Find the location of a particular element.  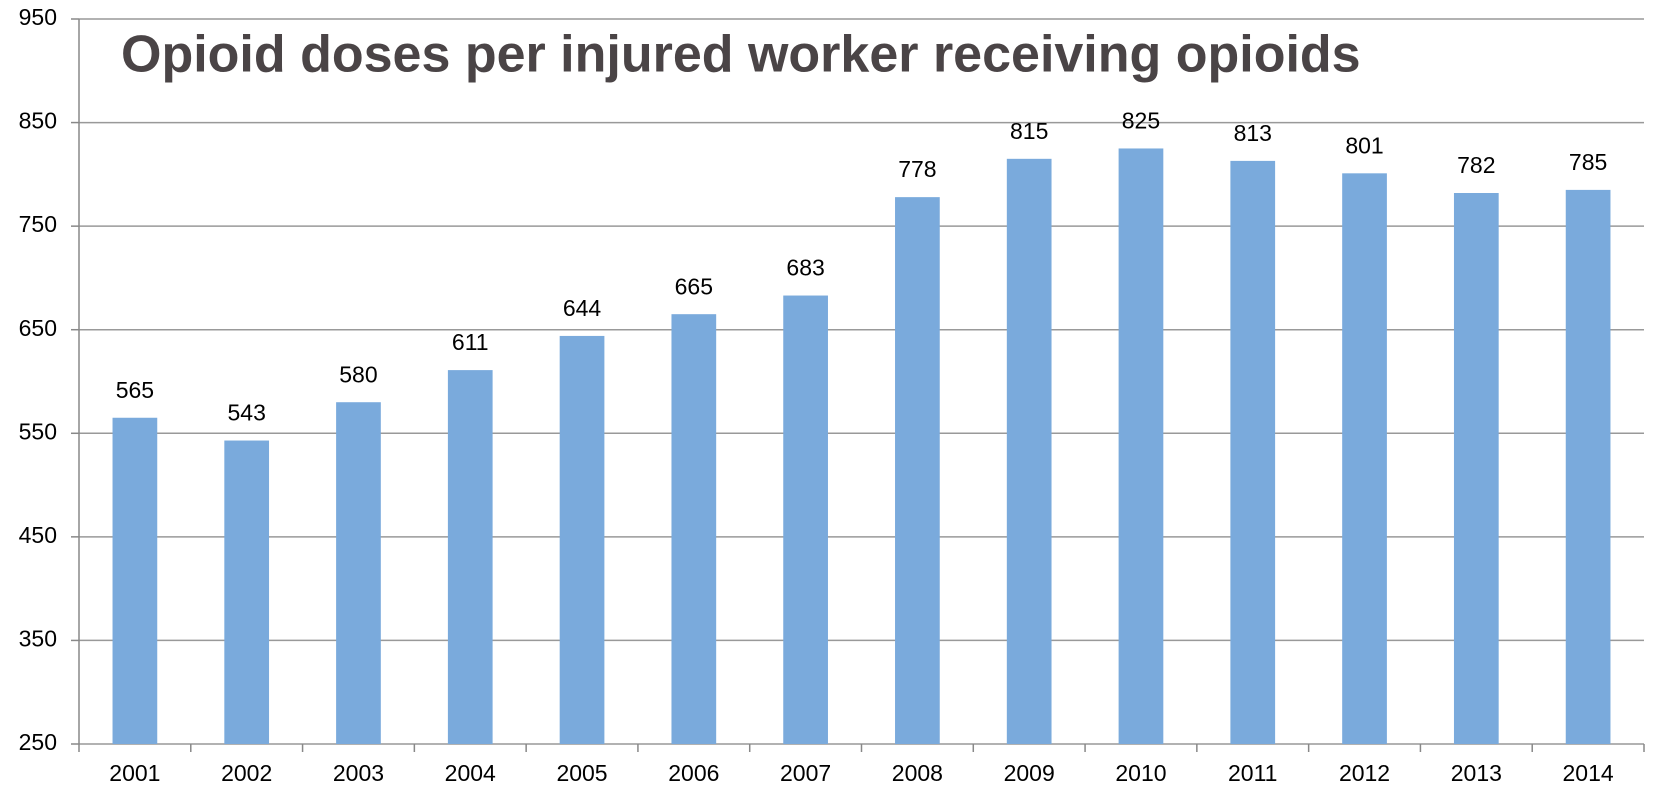

data-label: 611 is located at coordinates (470, 342).